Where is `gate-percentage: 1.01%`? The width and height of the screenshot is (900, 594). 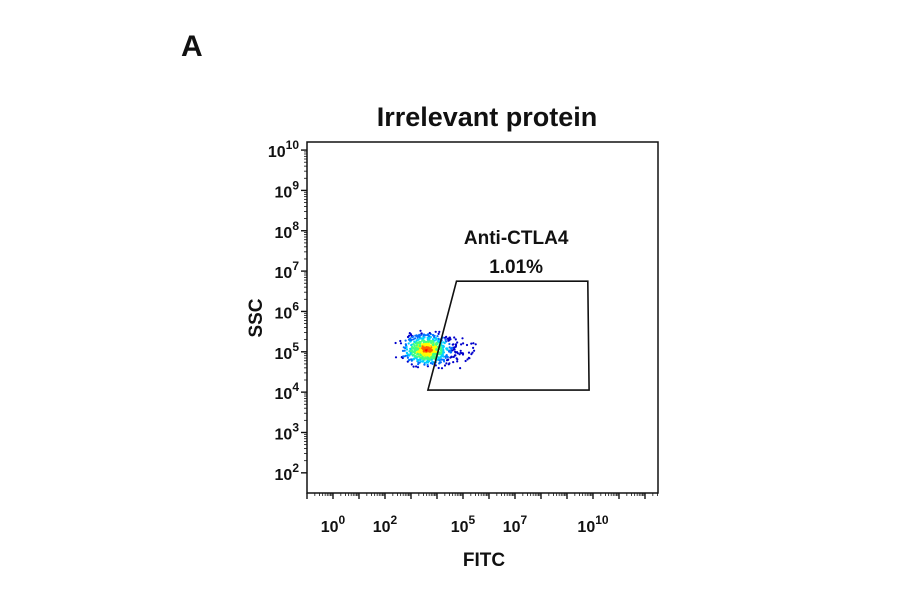 gate-percentage: 1.01% is located at coordinates (516, 267).